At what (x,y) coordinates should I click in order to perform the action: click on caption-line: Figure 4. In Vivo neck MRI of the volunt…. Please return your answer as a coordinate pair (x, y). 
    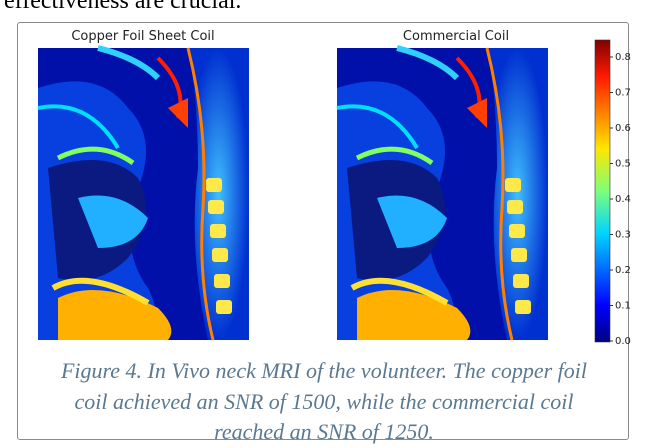
    Looking at the image, I should click on (323, 370).